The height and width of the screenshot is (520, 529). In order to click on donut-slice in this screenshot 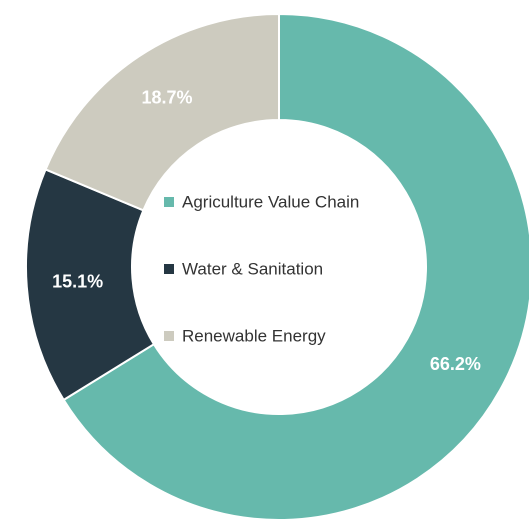, I will do `click(90, 285)`.